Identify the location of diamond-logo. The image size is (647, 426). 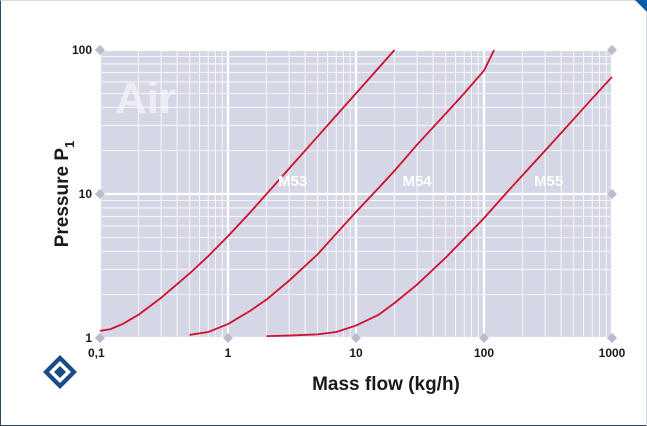
(60, 372).